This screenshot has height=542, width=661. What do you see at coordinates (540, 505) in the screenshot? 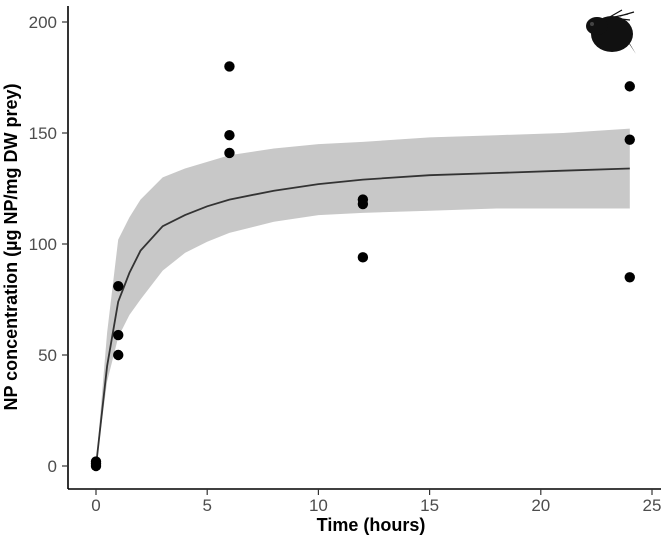
I see `x-tick-label: 20` at bounding box center [540, 505].